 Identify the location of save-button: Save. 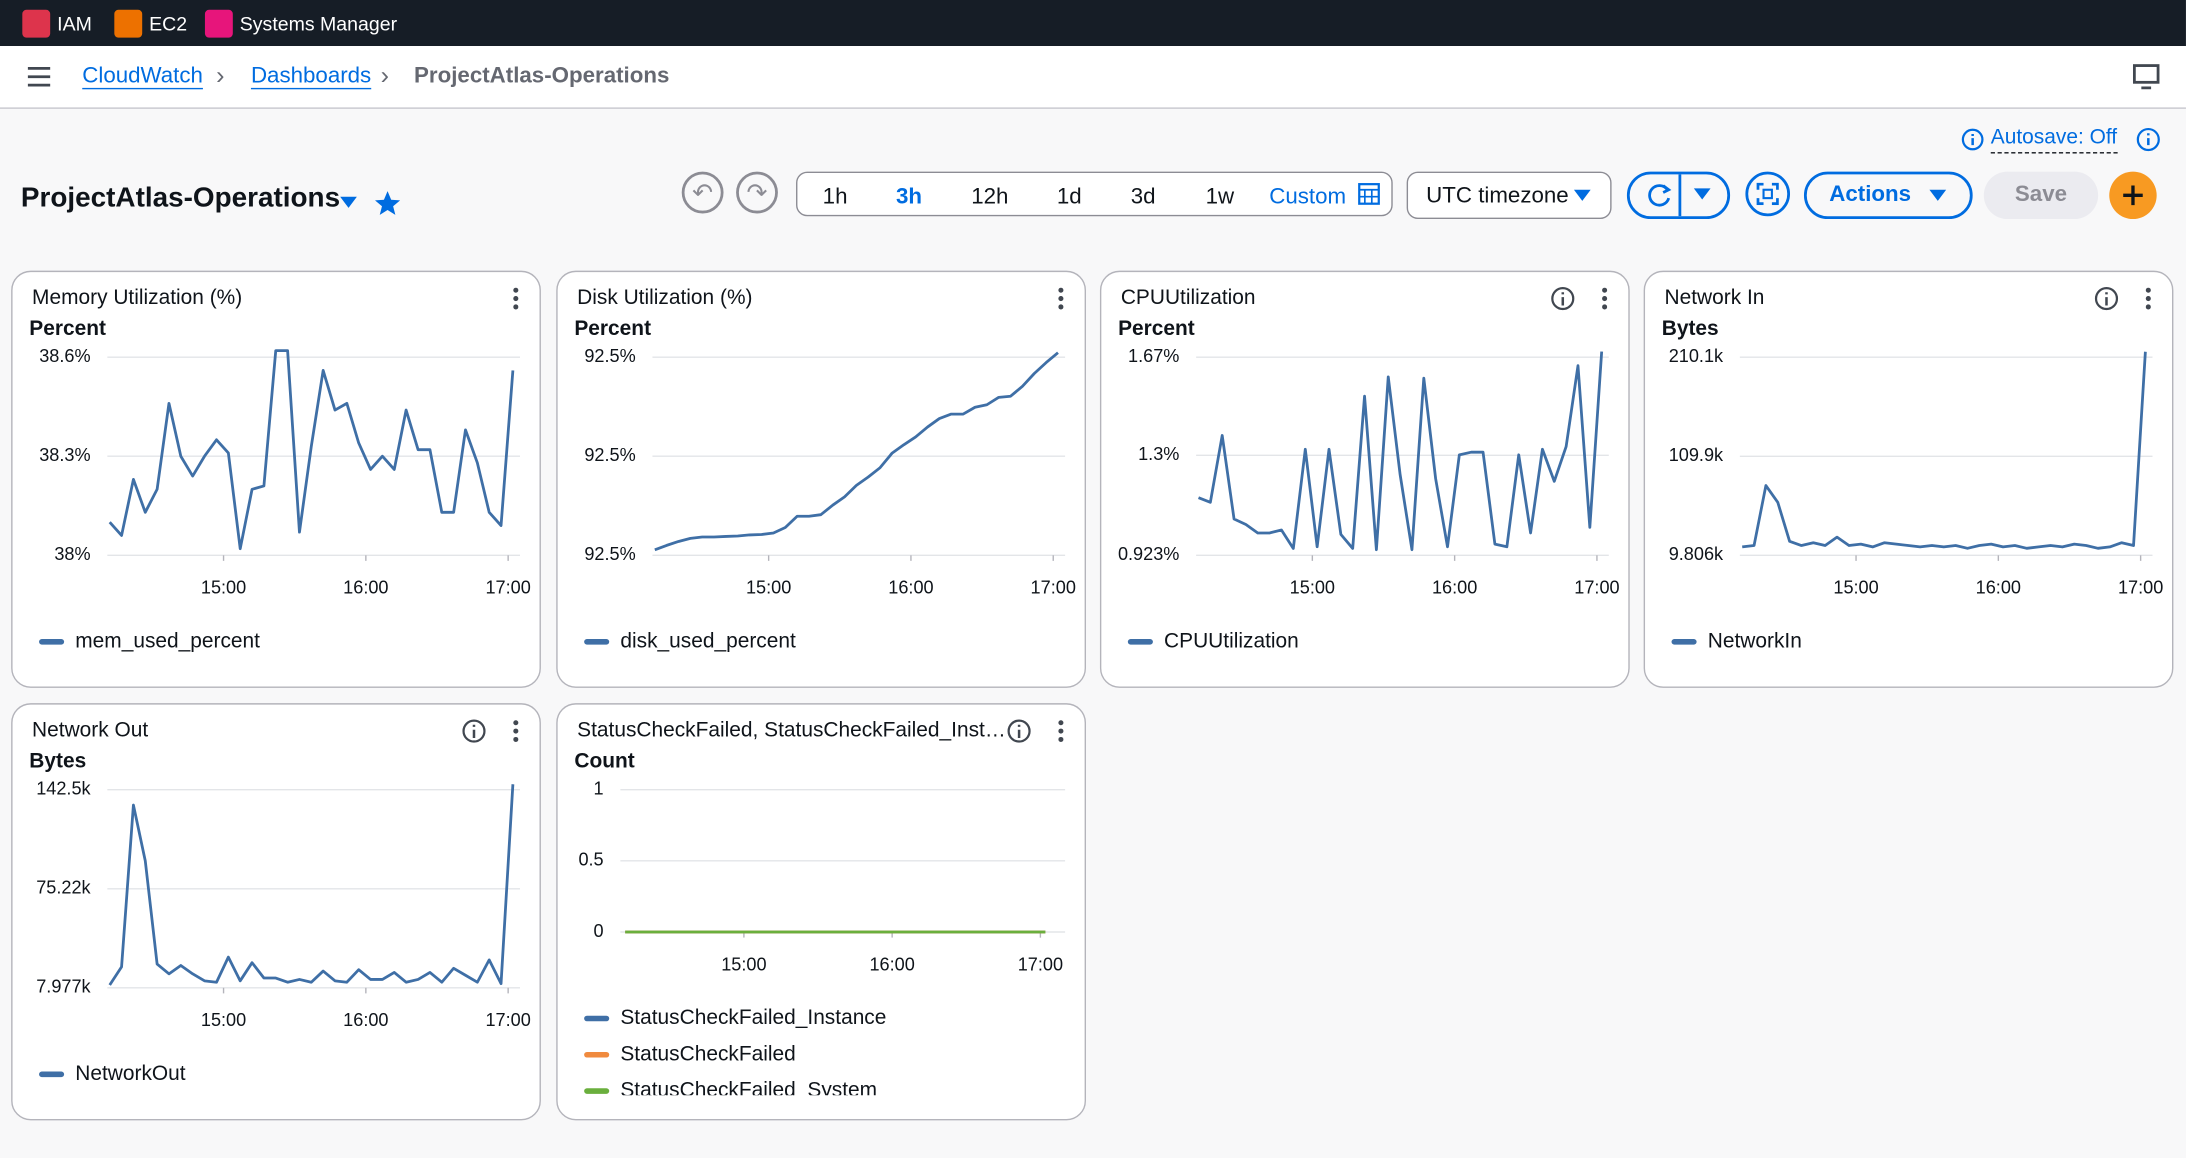
(2041, 195).